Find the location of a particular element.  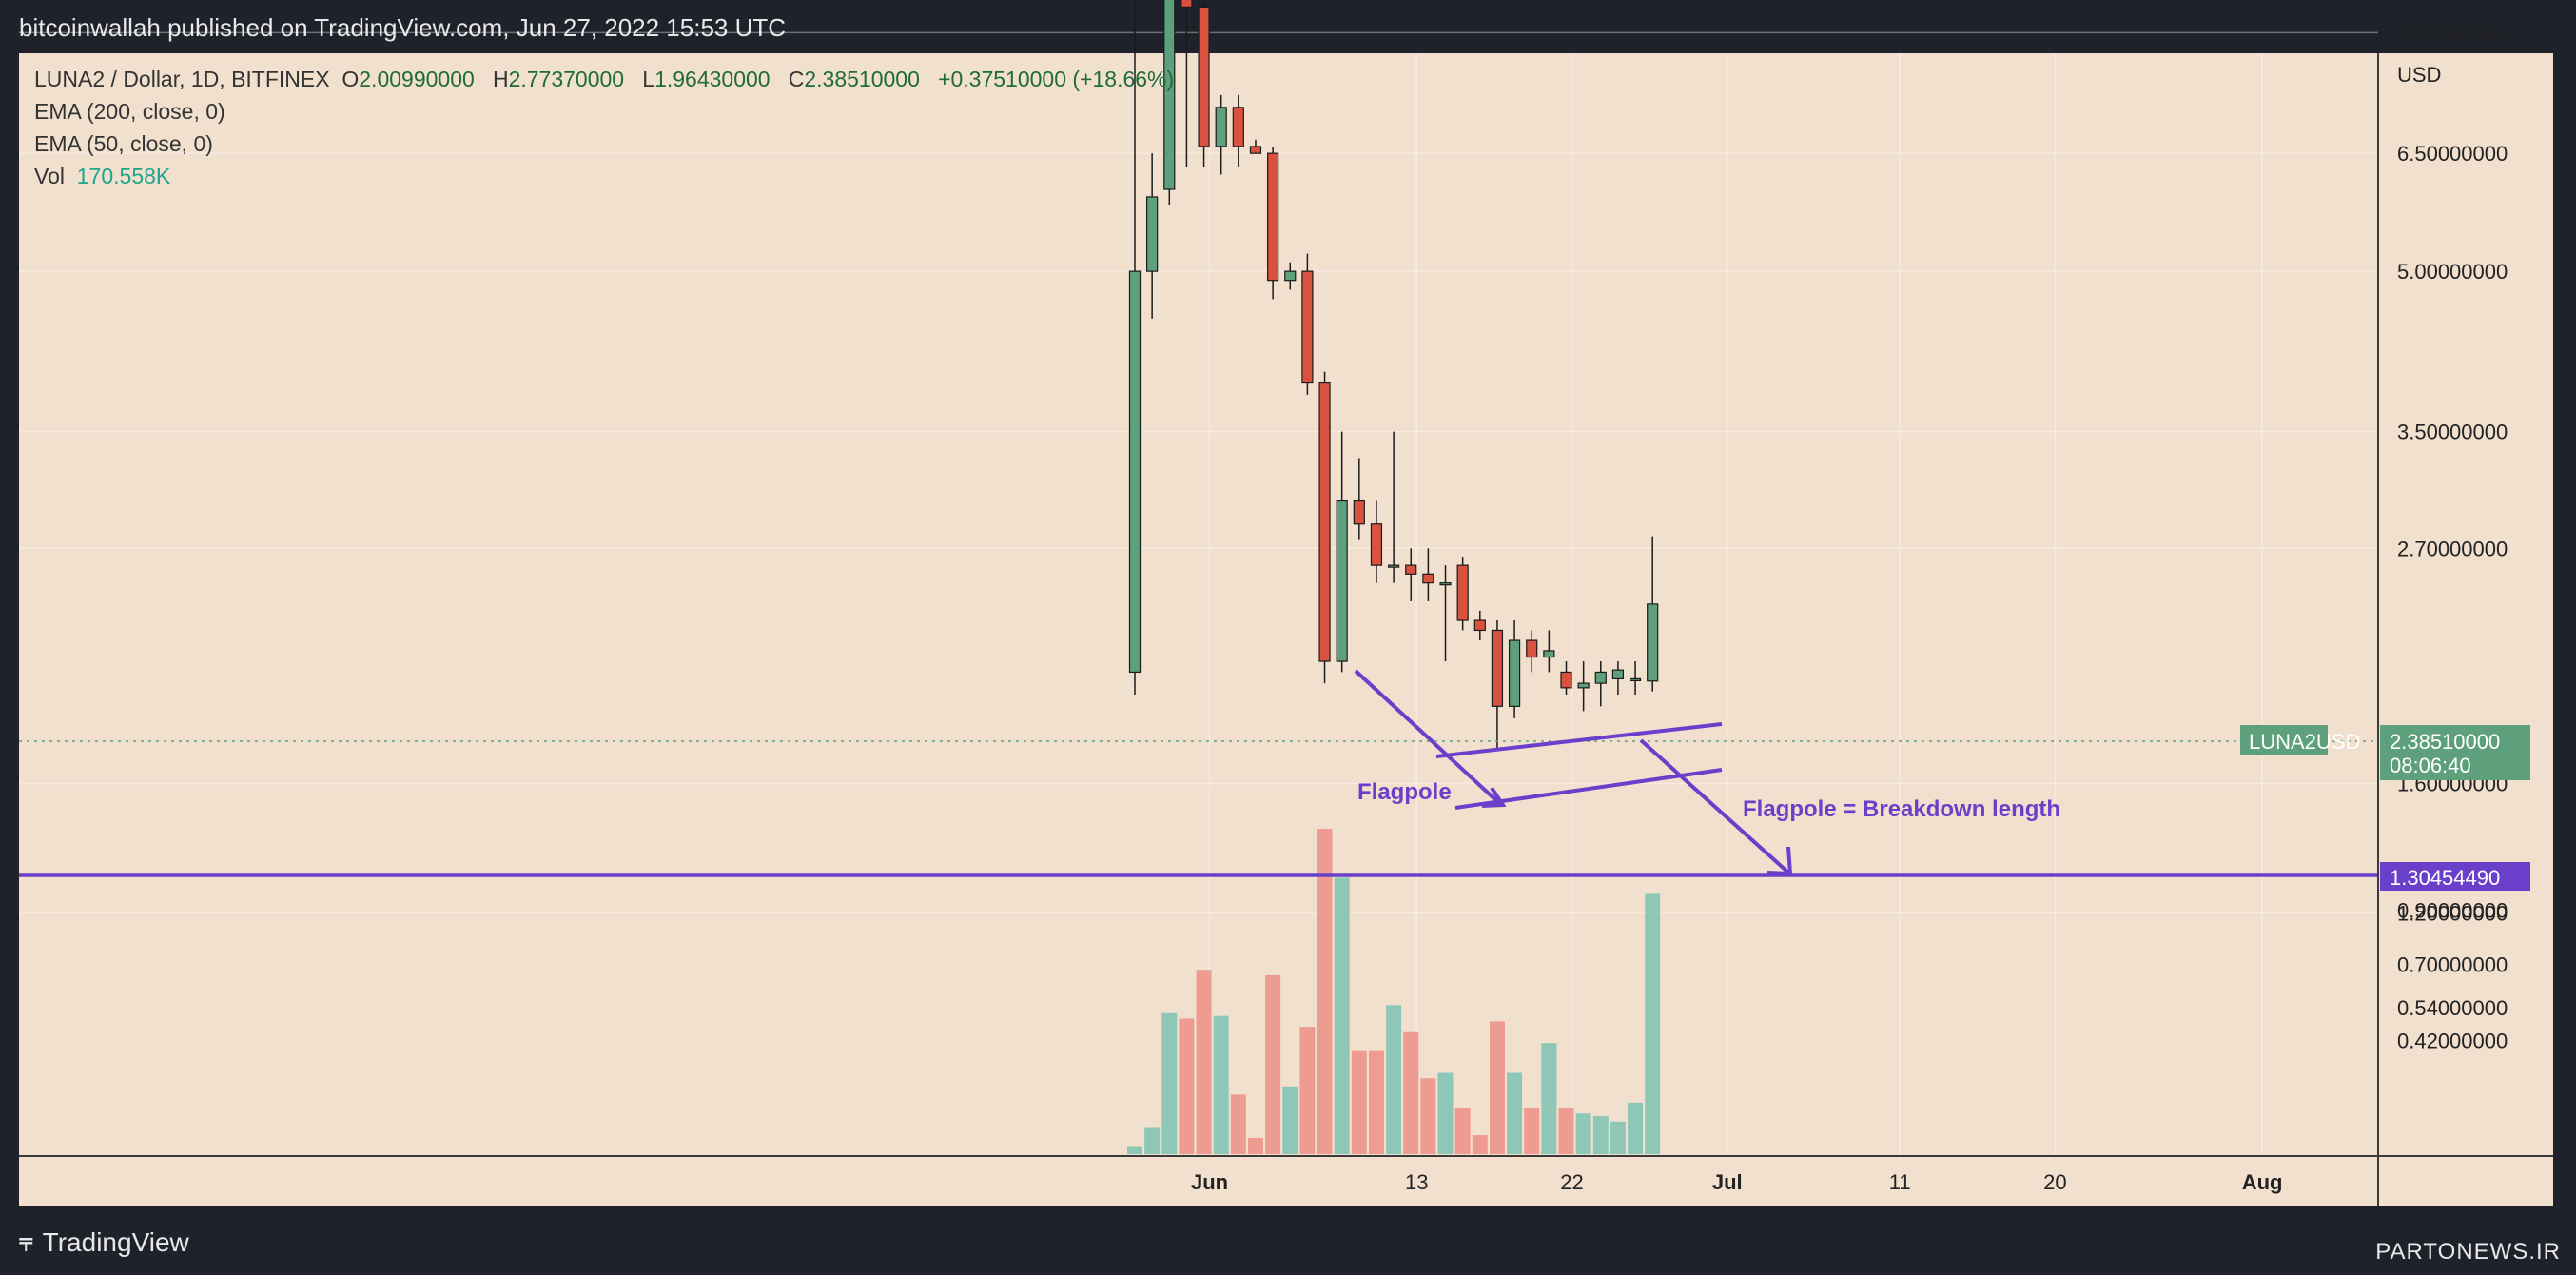

price-tick-label: 5.00000000 is located at coordinates (2452, 272).